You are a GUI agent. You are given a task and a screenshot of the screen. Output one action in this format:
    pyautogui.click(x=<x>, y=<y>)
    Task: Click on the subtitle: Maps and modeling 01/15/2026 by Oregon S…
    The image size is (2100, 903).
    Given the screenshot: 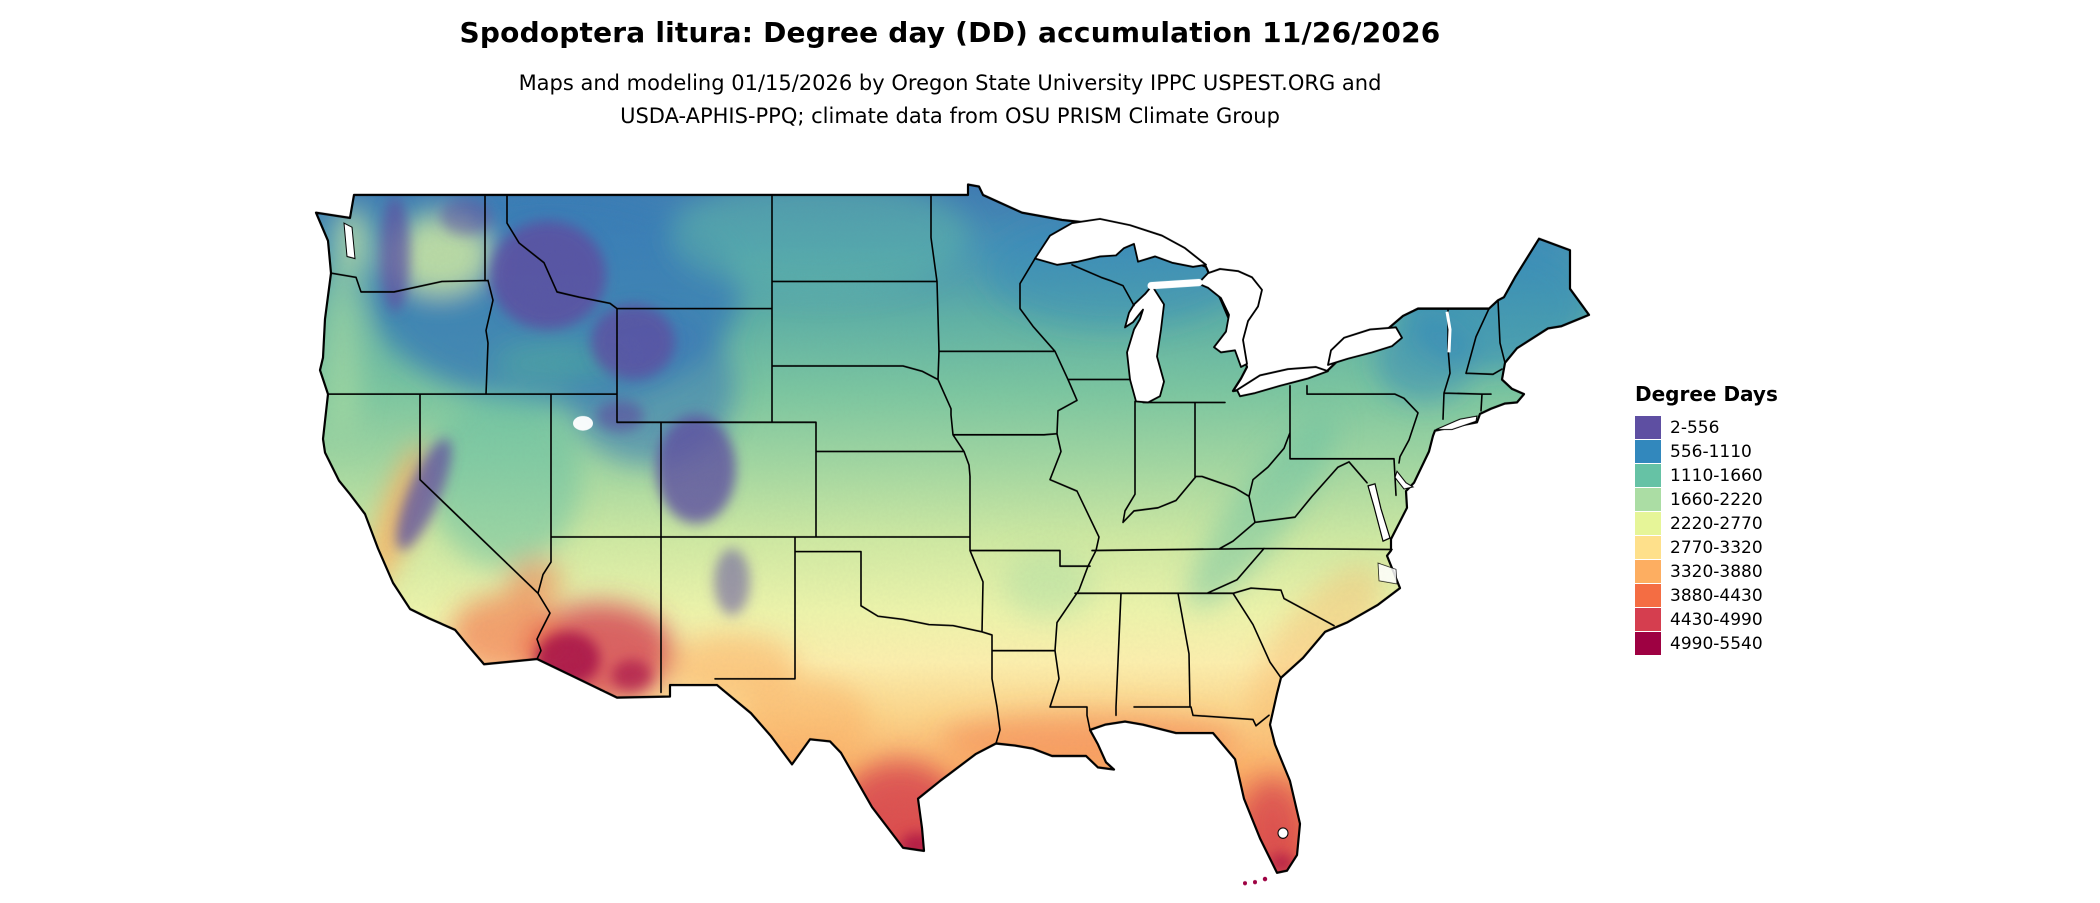 What is the action you would take?
    pyautogui.click(x=950, y=100)
    